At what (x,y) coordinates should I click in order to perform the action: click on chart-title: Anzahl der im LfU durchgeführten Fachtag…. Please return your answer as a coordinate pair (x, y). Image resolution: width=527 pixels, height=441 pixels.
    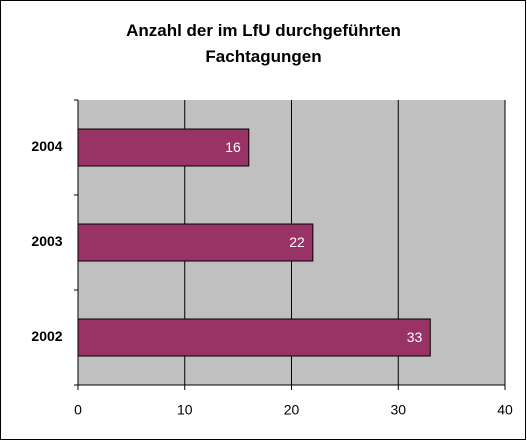
    Looking at the image, I should click on (263, 43).